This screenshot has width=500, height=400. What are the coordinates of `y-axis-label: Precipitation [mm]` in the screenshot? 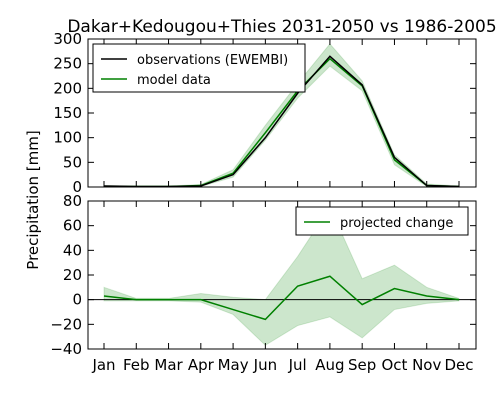 It's located at (33, 199).